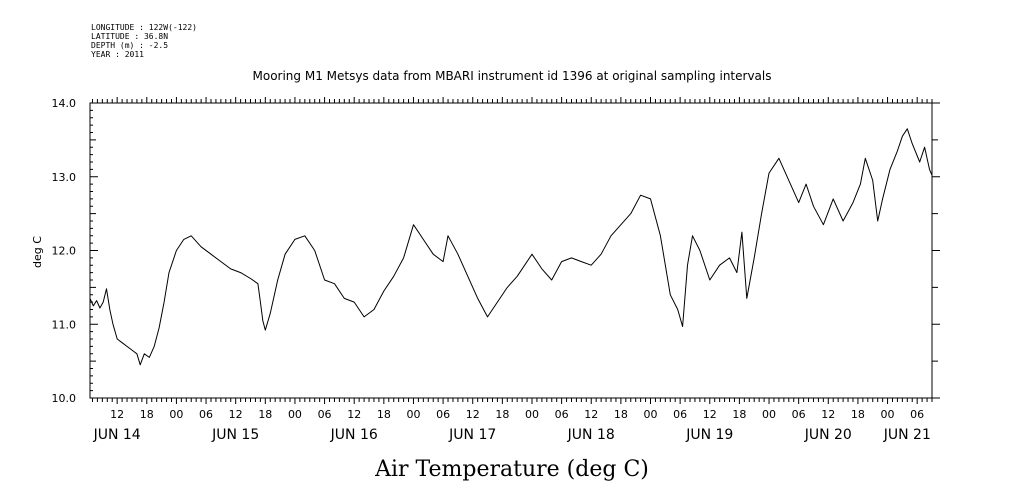 This screenshot has height=504, width=1009. I want to click on y-axis-label: deg C, so click(37, 252).